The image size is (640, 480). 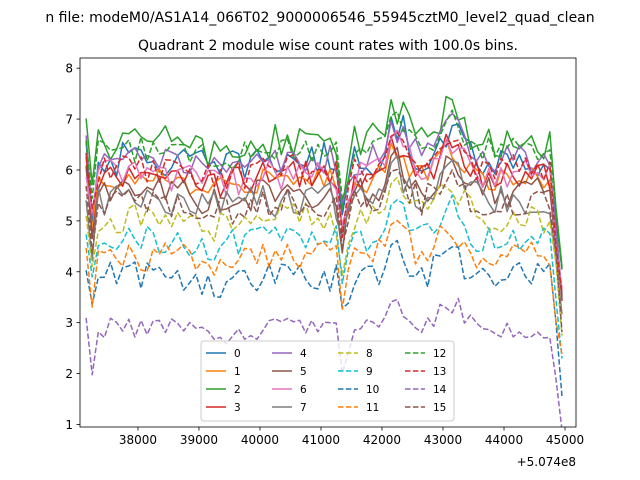 I want to click on x-tick-label: 44000, so click(x=504, y=440).